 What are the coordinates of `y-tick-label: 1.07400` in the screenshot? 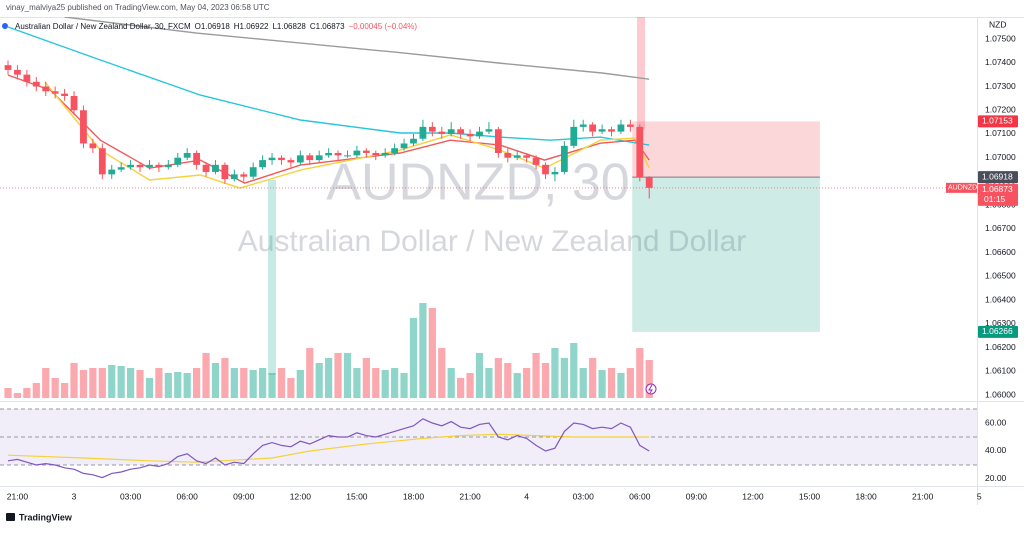 It's located at (1000, 62).